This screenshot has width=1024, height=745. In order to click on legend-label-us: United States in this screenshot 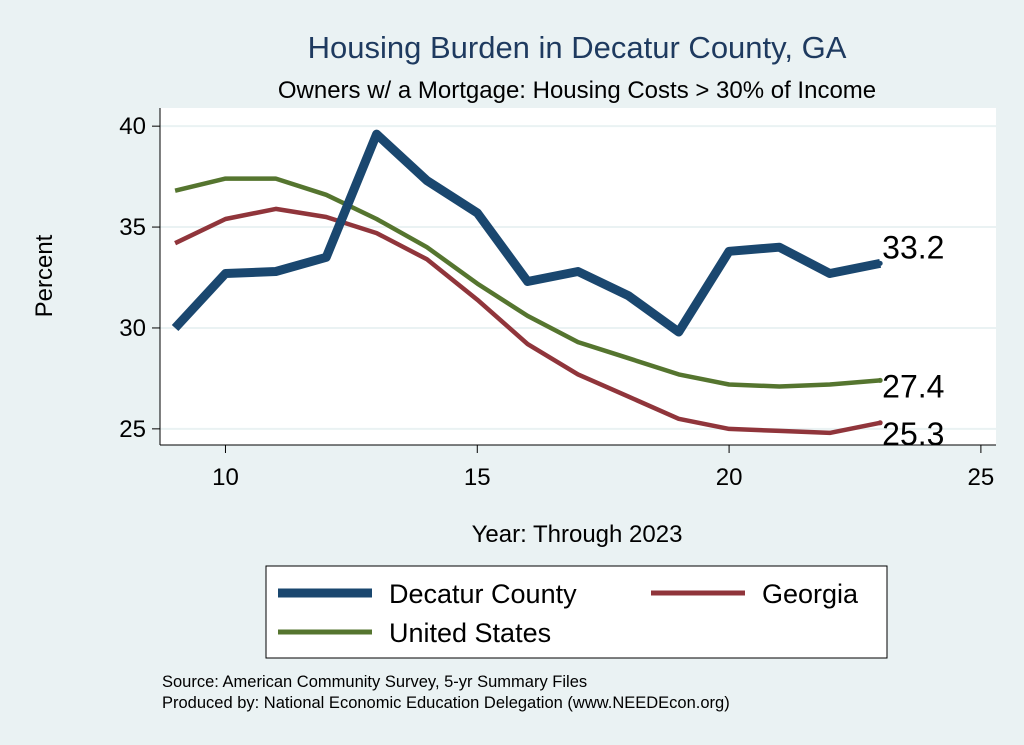, I will do `click(470, 633)`.